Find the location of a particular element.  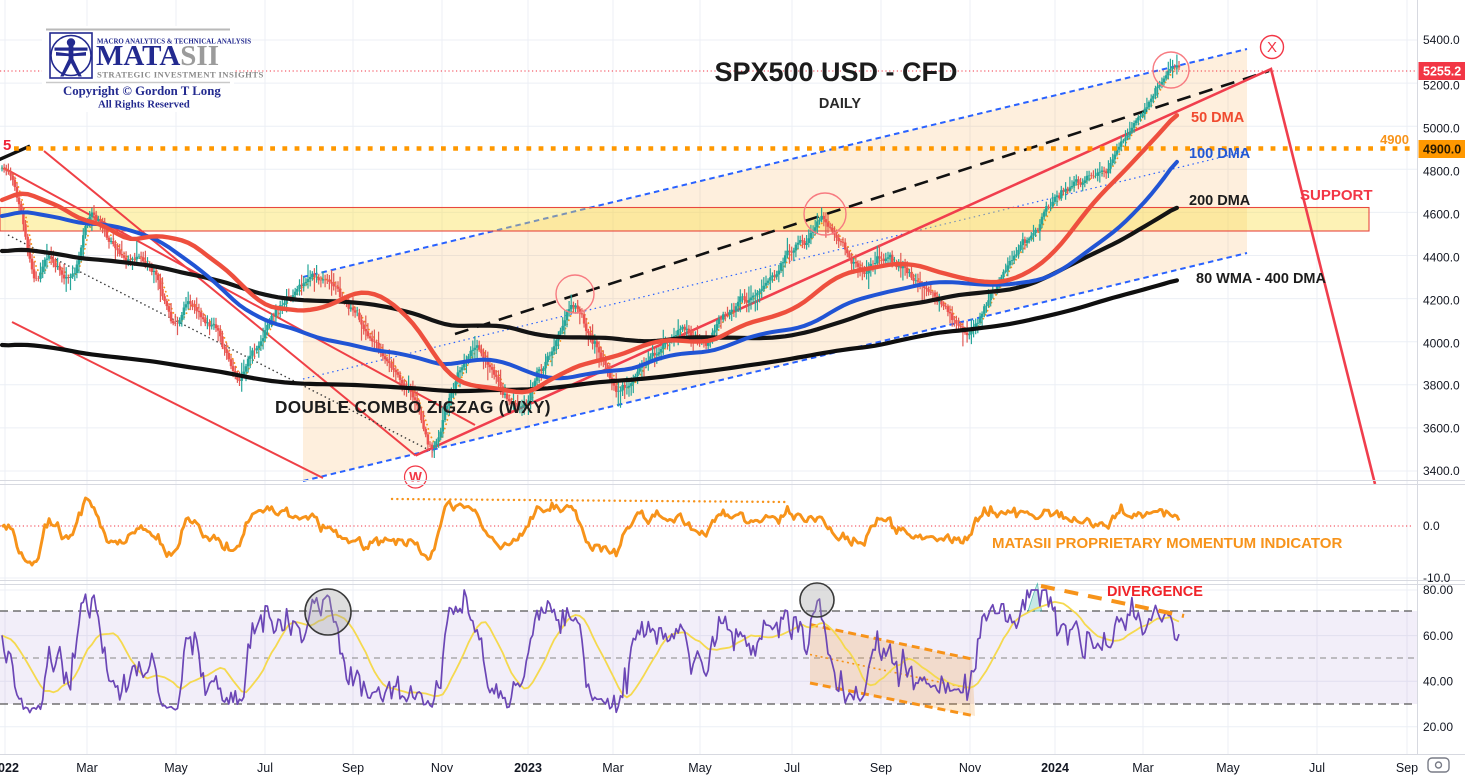

svg-text: 5255.2 is located at coordinates (1442, 72).